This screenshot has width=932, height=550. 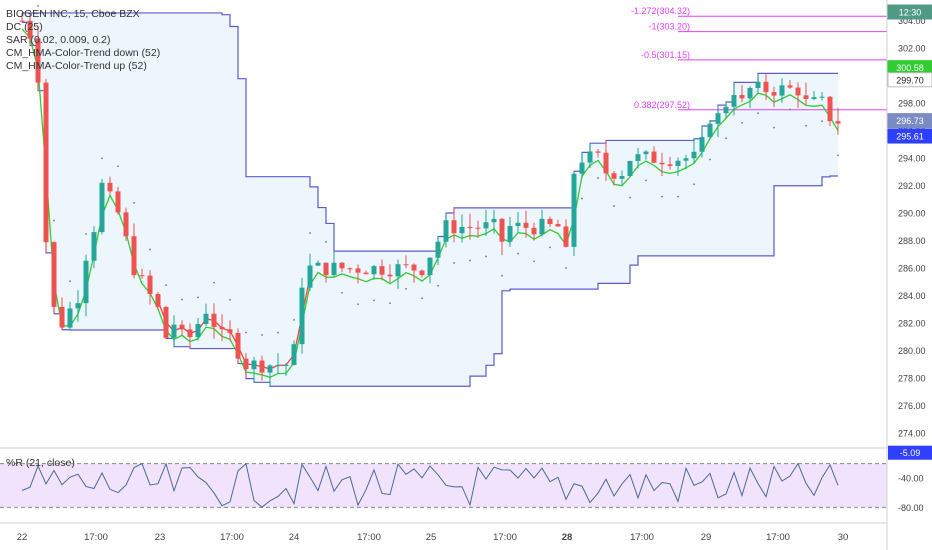 What do you see at coordinates (83, 53) in the screenshot?
I see `indicator-hma-down: CM_HMA-Color-Trend down (52)` at bounding box center [83, 53].